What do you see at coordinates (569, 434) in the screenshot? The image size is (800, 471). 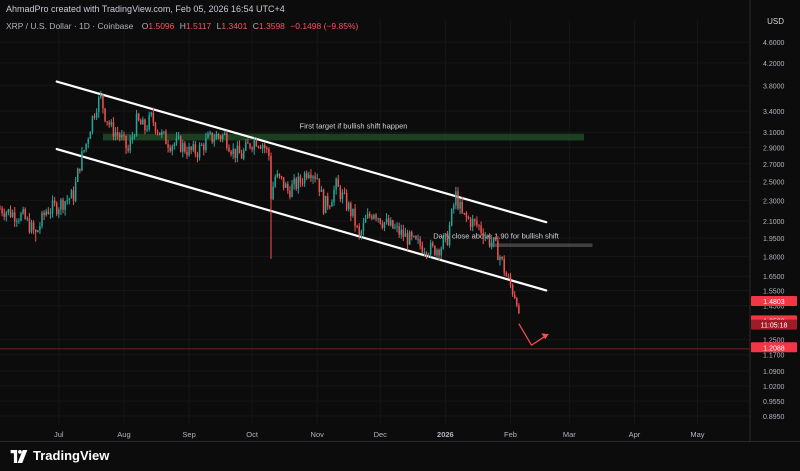 I see `x-tick-label: Mar` at bounding box center [569, 434].